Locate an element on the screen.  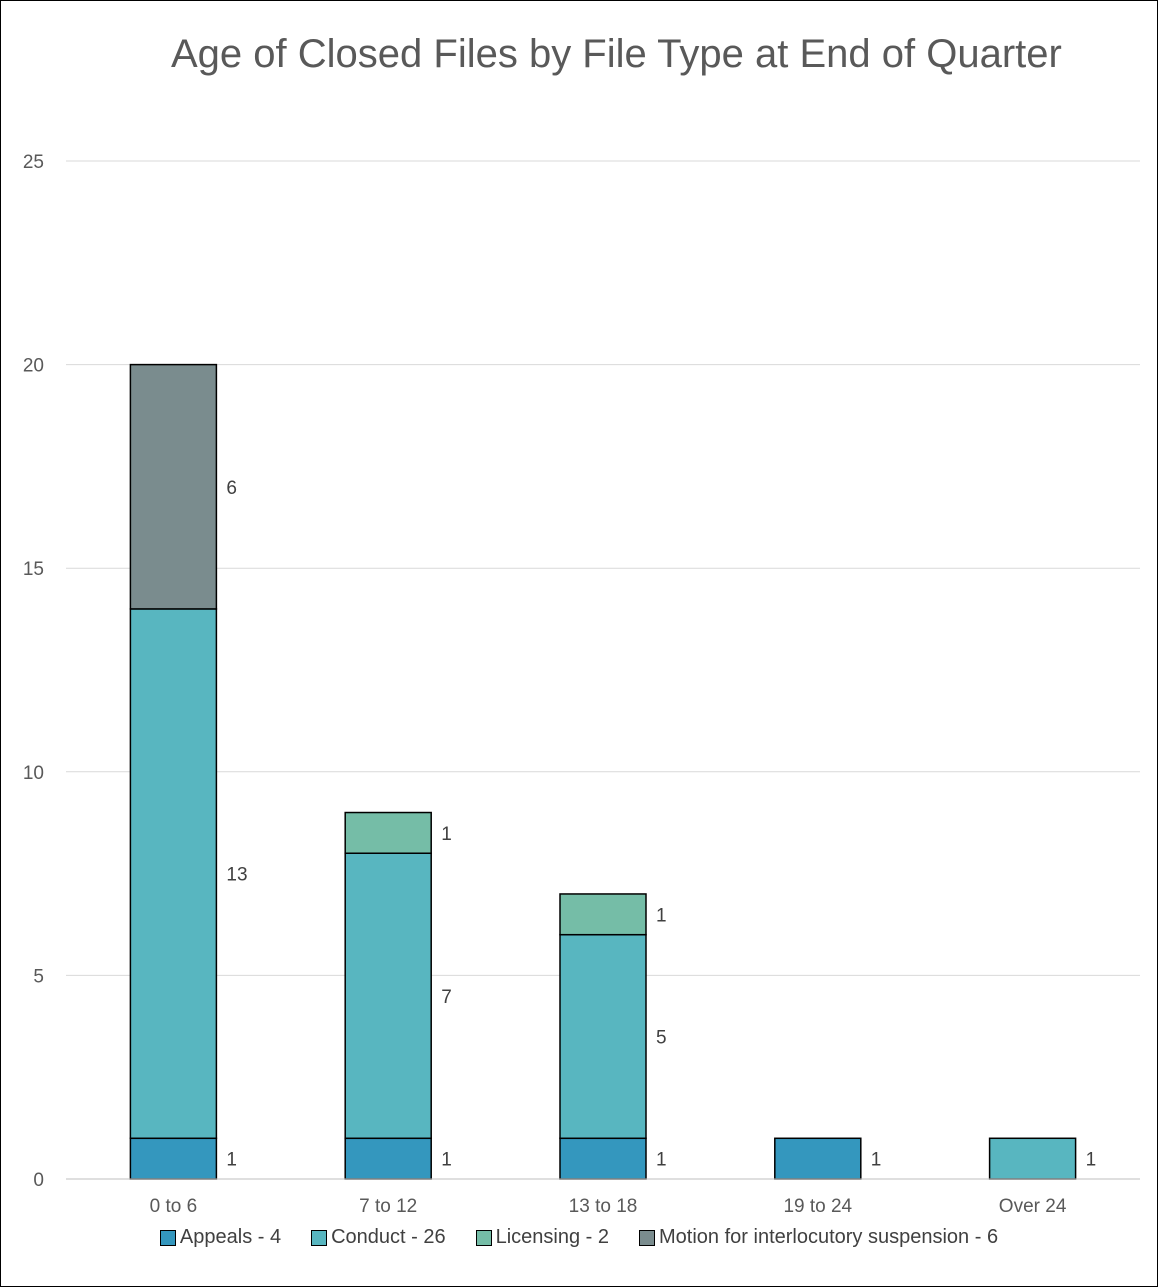
x-tick-label: Over 24 is located at coordinates (1033, 1206).